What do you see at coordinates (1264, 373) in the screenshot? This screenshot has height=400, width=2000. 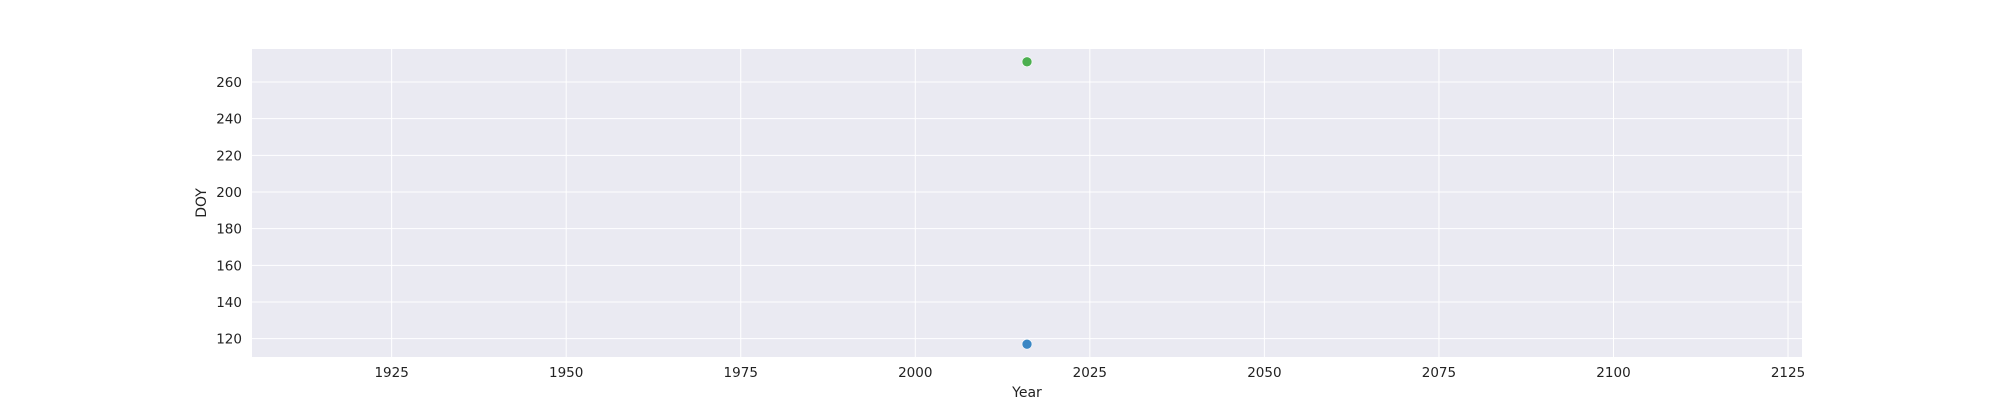 I see `x-tick-label: 2050` at bounding box center [1264, 373].